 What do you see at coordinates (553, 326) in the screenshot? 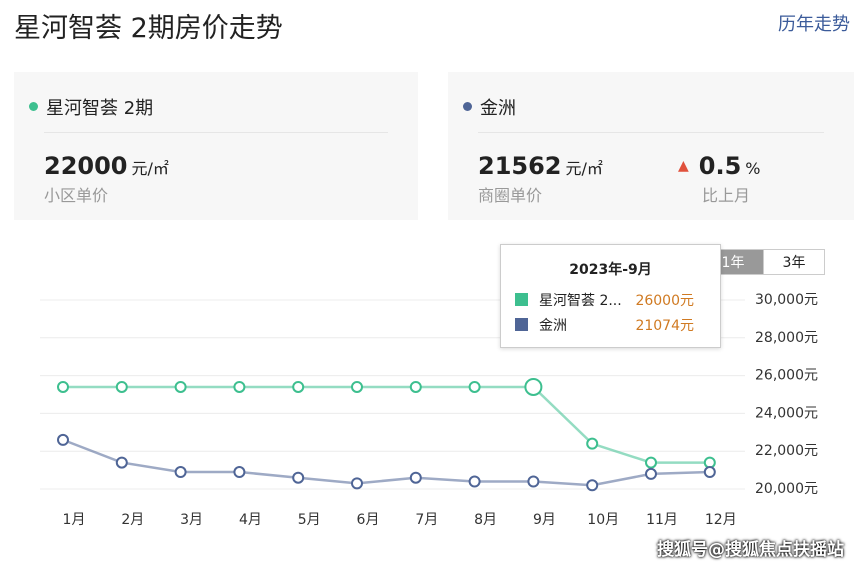
I see `tooltip-name: 金洲` at bounding box center [553, 326].